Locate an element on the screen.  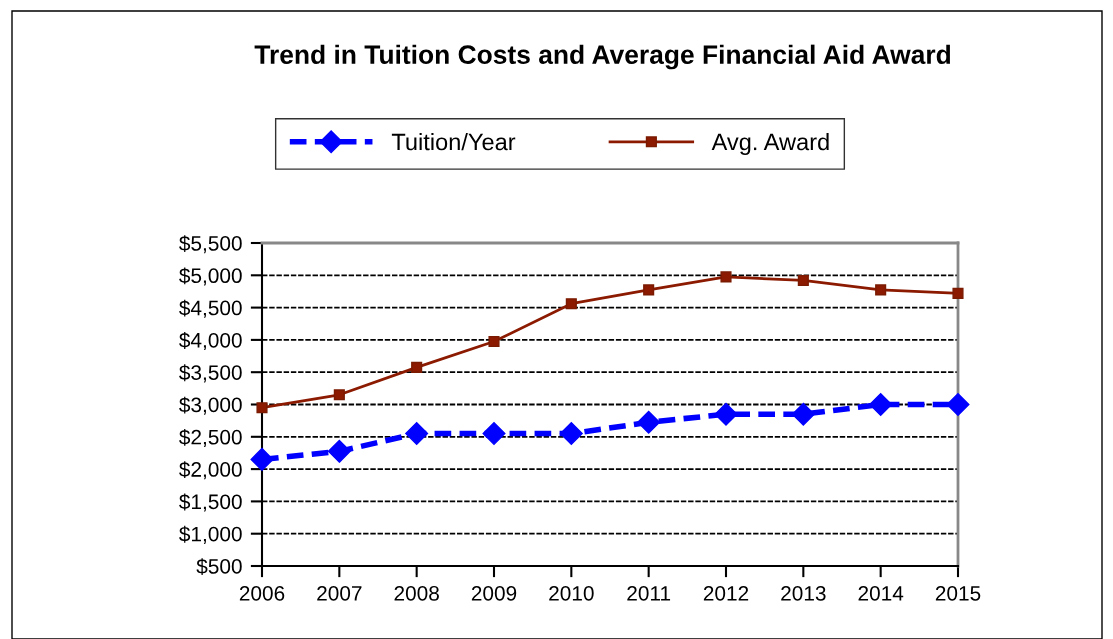
y-tick-label: $5,000 is located at coordinates (210, 276).